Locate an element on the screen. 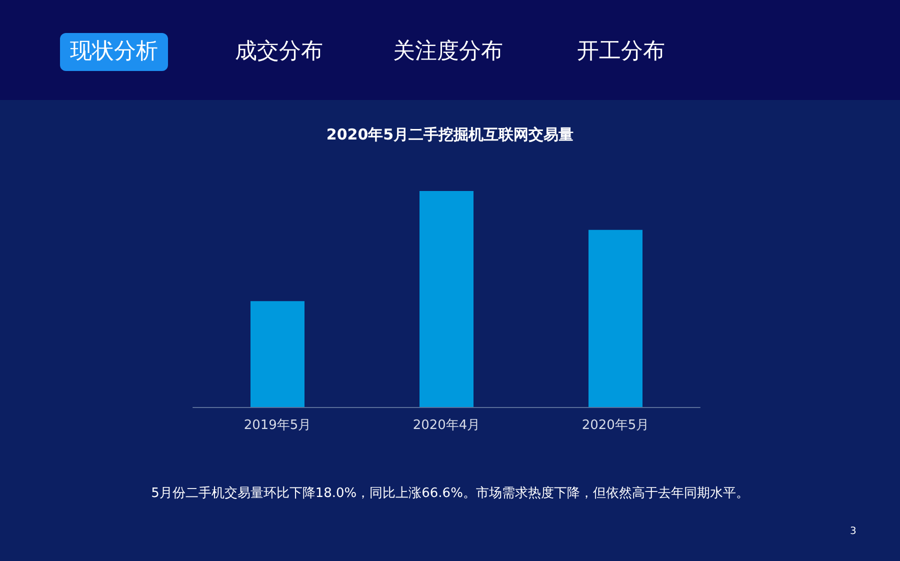  x-tick-label: 2020年5月 is located at coordinates (616, 425).